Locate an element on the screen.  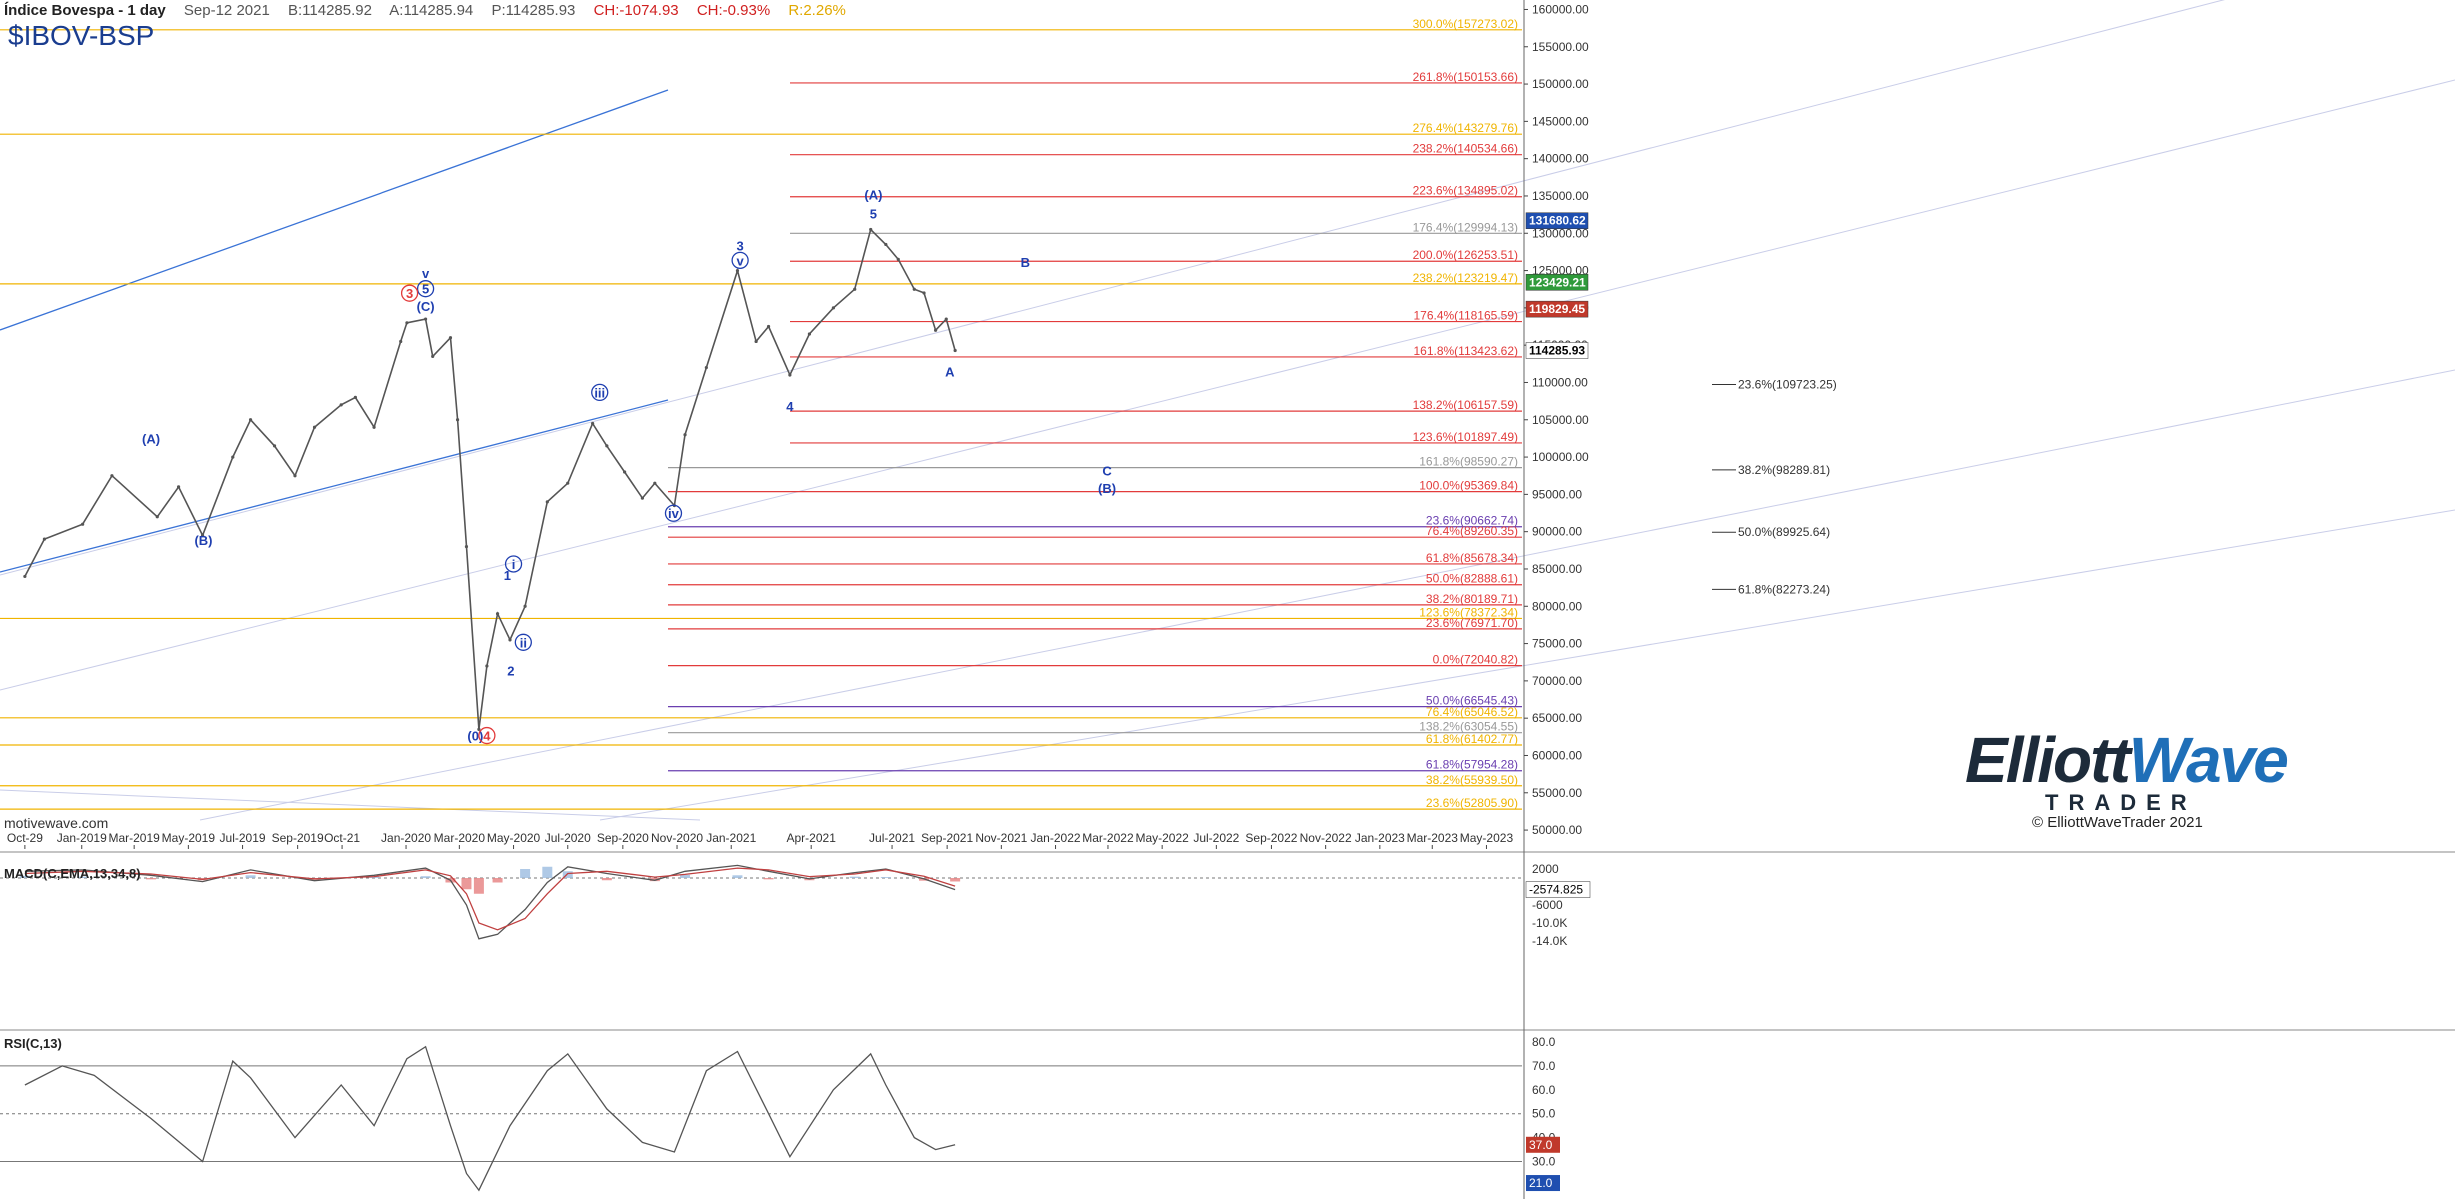
wave-label: (A) is located at coordinates (151, 439).